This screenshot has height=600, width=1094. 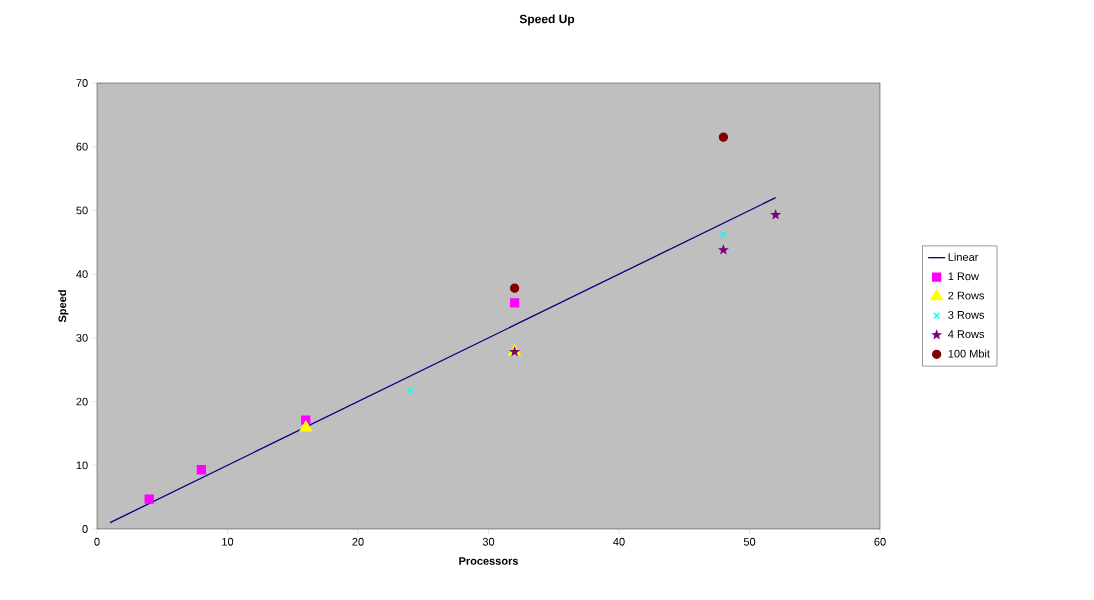 I want to click on y-tick-label: 40, so click(x=82, y=274).